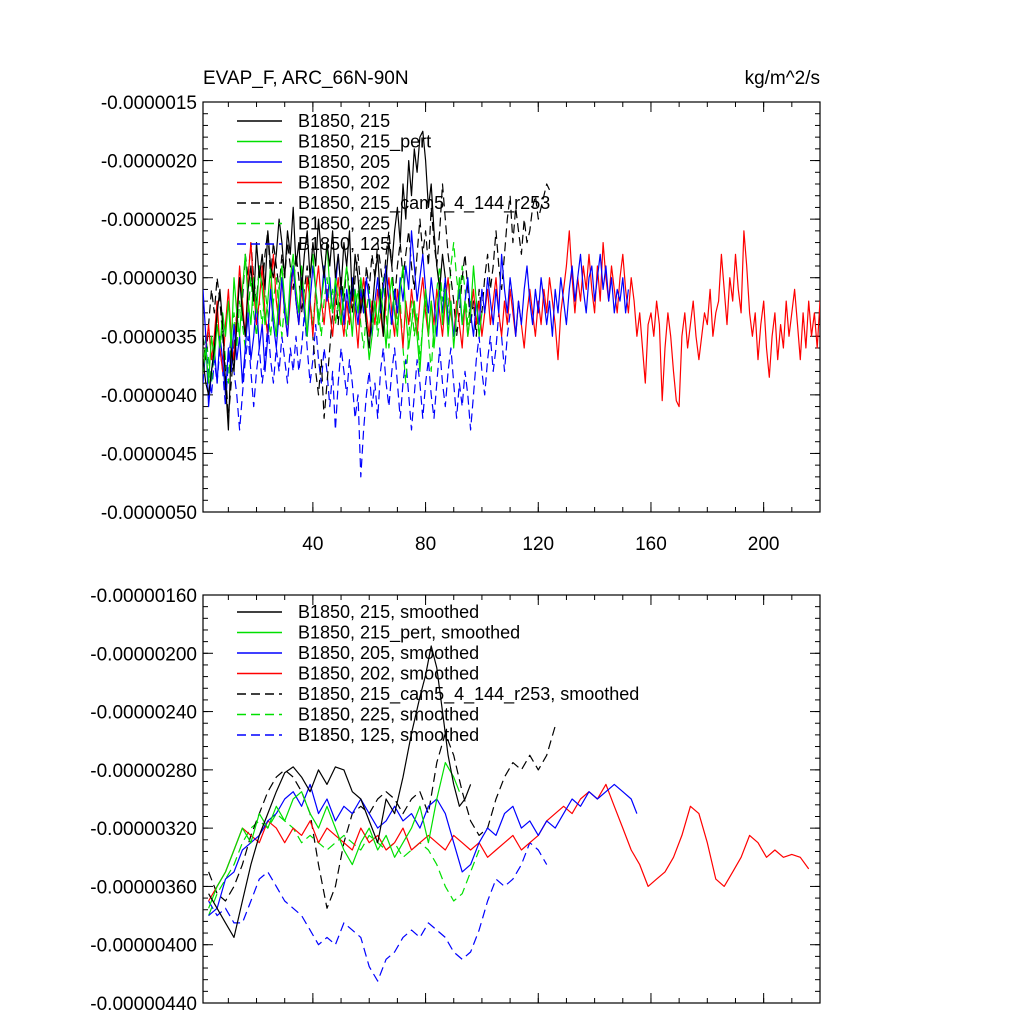 The width and height of the screenshot is (1024, 1024). What do you see at coordinates (149, 337) in the screenshot?
I see `y-tick-label: -0.0000035` at bounding box center [149, 337].